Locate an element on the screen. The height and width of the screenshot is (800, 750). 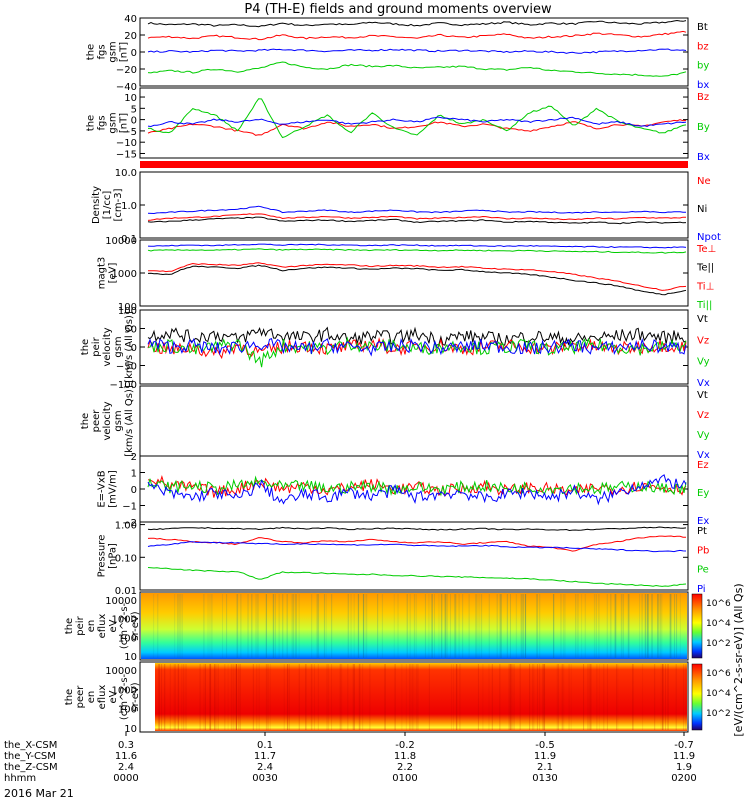
series-line-by is located at coordinates (417, 69).